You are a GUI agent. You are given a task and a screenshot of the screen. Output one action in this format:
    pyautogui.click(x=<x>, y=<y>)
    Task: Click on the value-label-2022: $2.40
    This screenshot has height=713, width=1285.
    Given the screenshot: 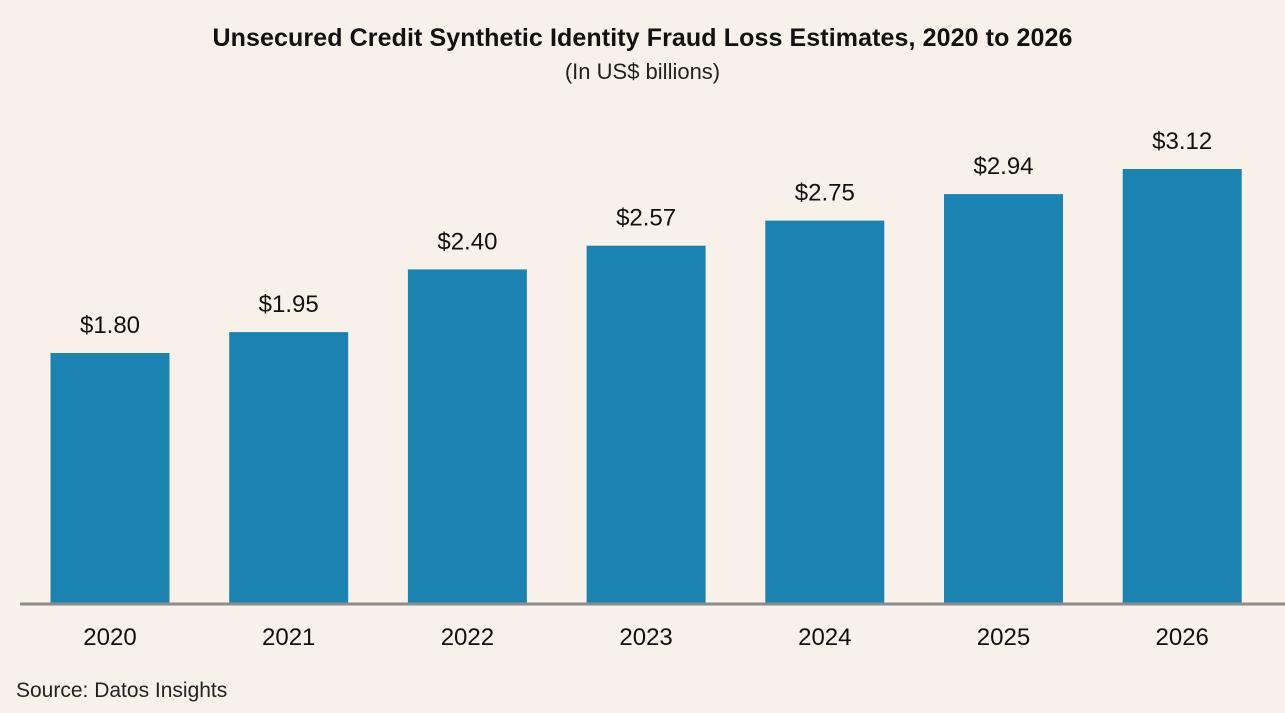 What is the action you would take?
    pyautogui.click(x=467, y=241)
    